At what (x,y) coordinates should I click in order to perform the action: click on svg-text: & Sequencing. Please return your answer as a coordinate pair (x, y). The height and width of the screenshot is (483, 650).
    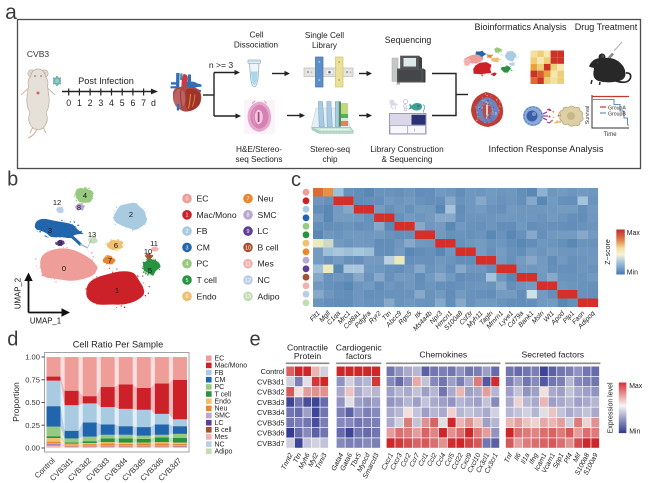
    Looking at the image, I should click on (407, 159).